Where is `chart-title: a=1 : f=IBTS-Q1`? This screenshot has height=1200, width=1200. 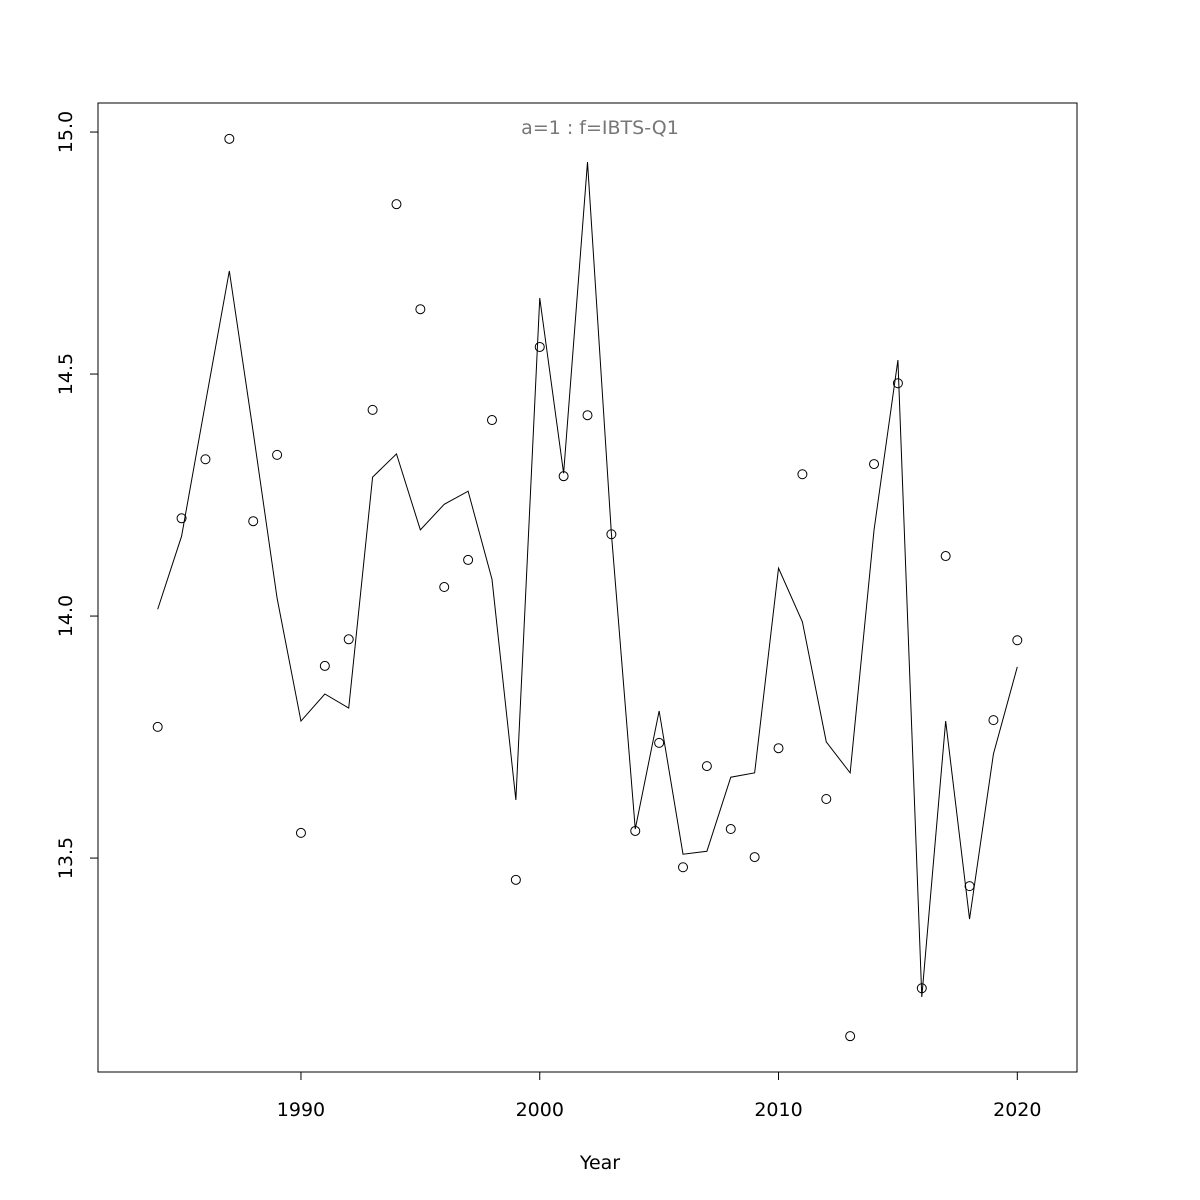 chart-title: a=1 : f=IBTS-Q1 is located at coordinates (600, 128).